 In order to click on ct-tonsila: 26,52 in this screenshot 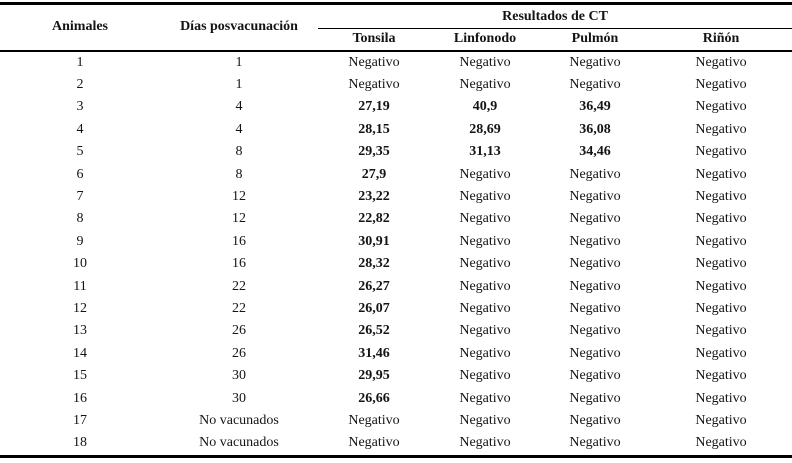, I will do `click(374, 331)`.